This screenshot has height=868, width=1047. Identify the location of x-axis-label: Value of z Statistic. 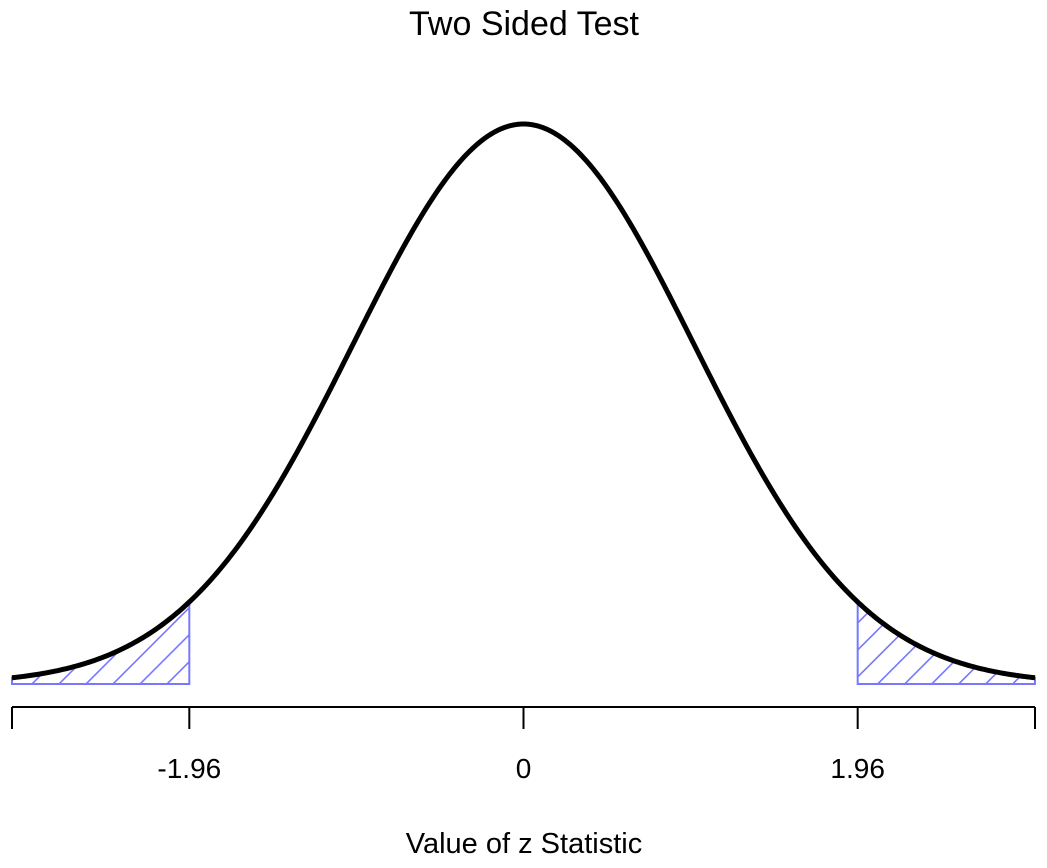
(524, 844).